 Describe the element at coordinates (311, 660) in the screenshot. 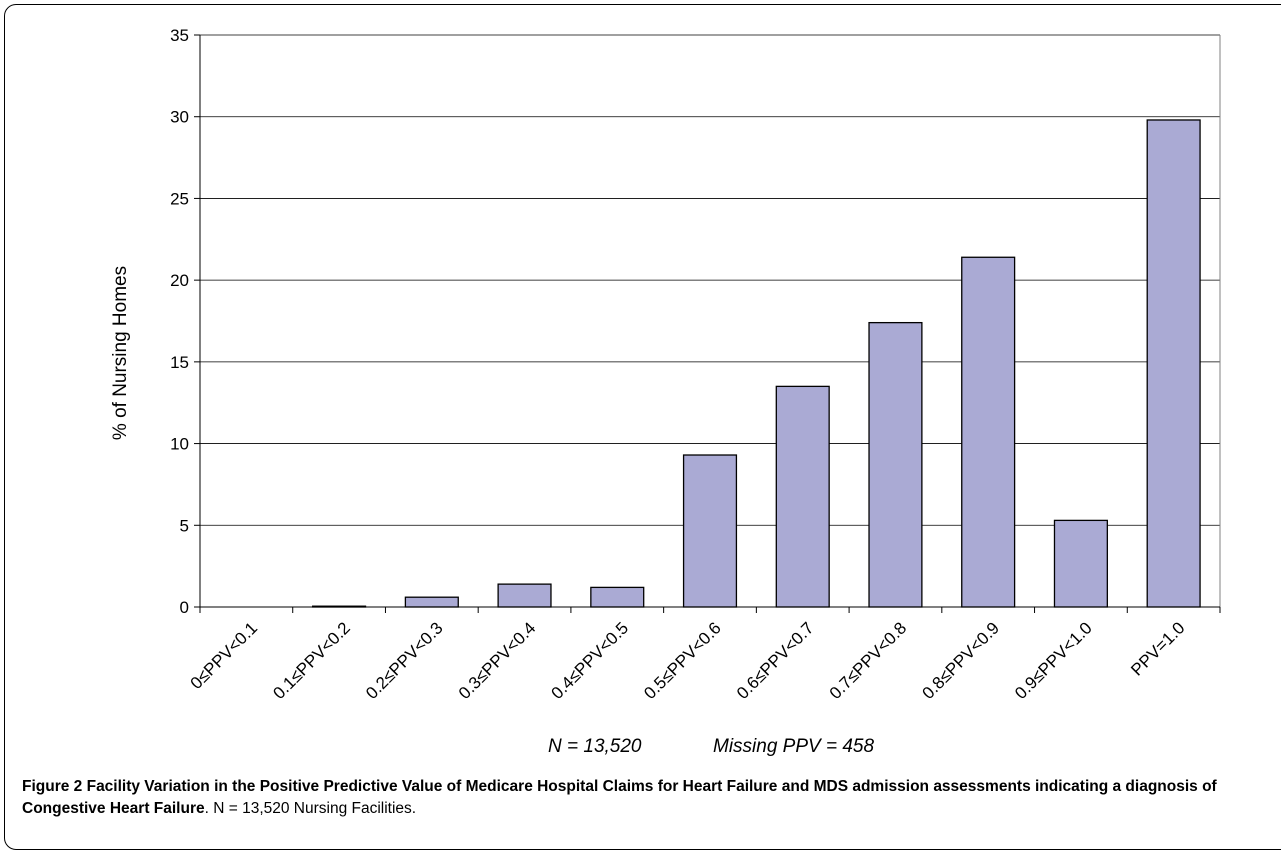

I see `x-category-label: 0.1≤PPV<0.2` at that location.